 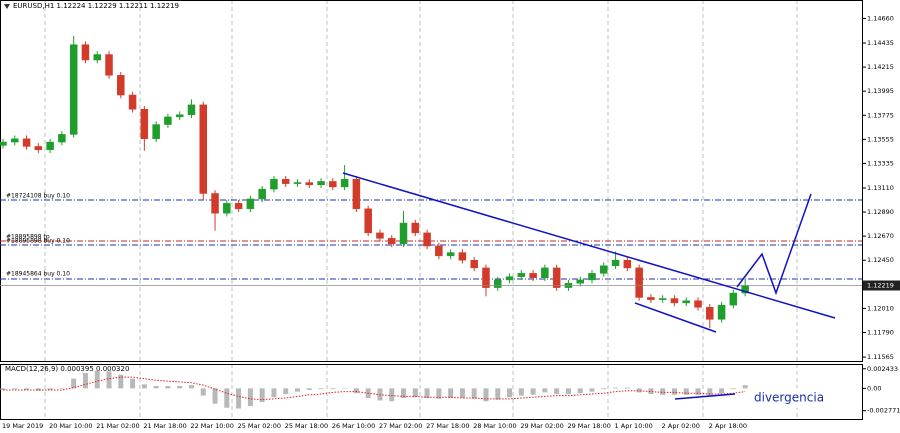 I want to click on y-tick-label: 1.14215, so click(x=880, y=67).